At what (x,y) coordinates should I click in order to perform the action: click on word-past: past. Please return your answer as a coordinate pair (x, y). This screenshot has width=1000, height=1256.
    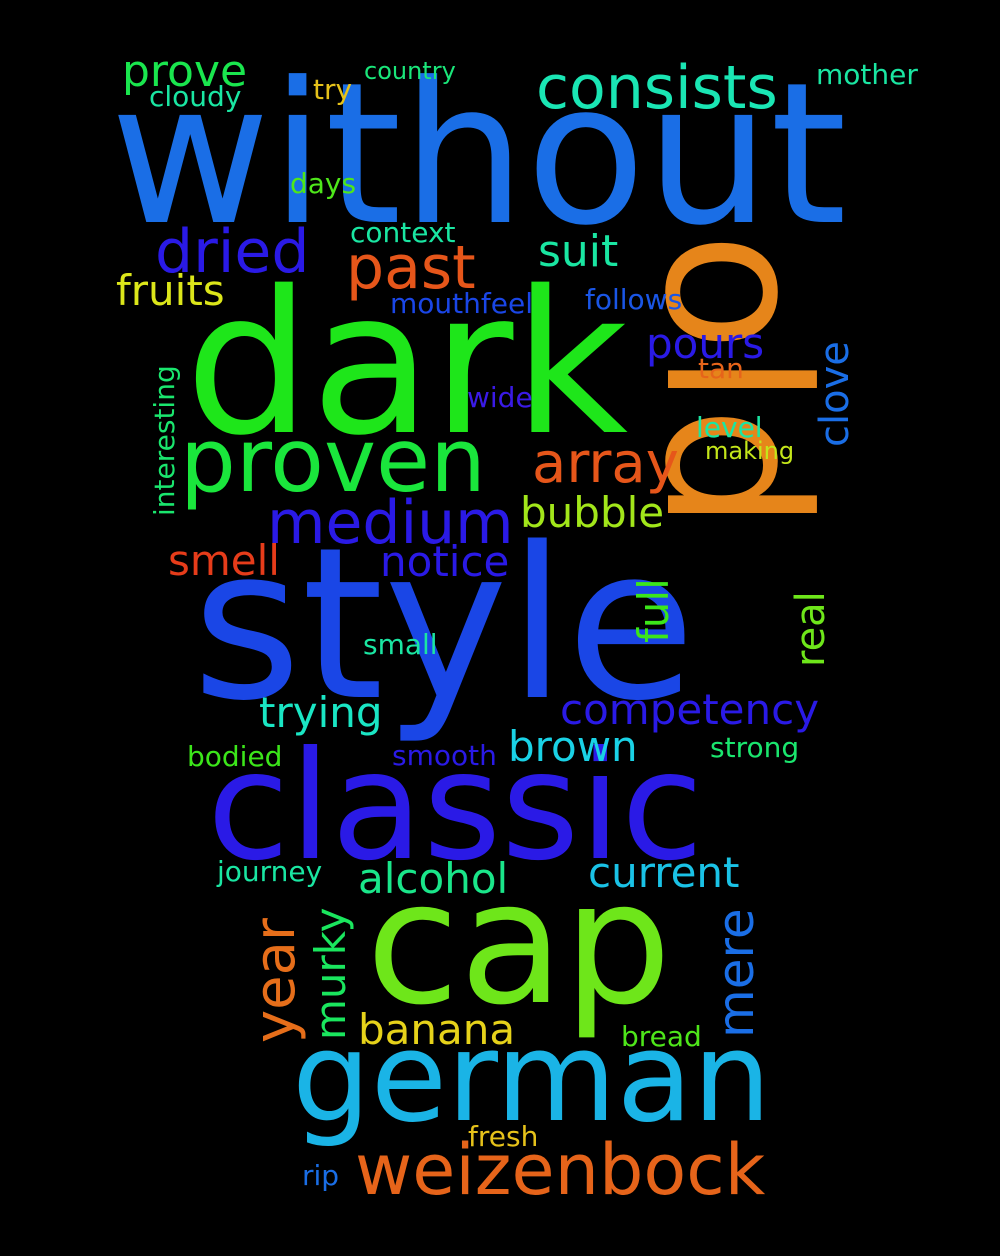
    Looking at the image, I should click on (411, 268).